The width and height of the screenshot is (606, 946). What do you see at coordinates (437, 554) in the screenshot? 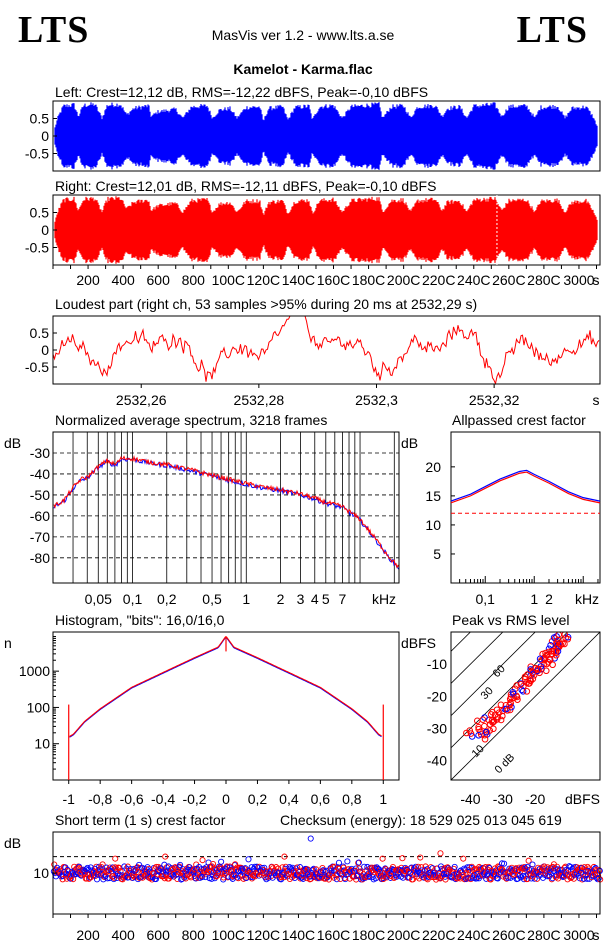
I see `allpass-ytick-label: 5` at bounding box center [437, 554].